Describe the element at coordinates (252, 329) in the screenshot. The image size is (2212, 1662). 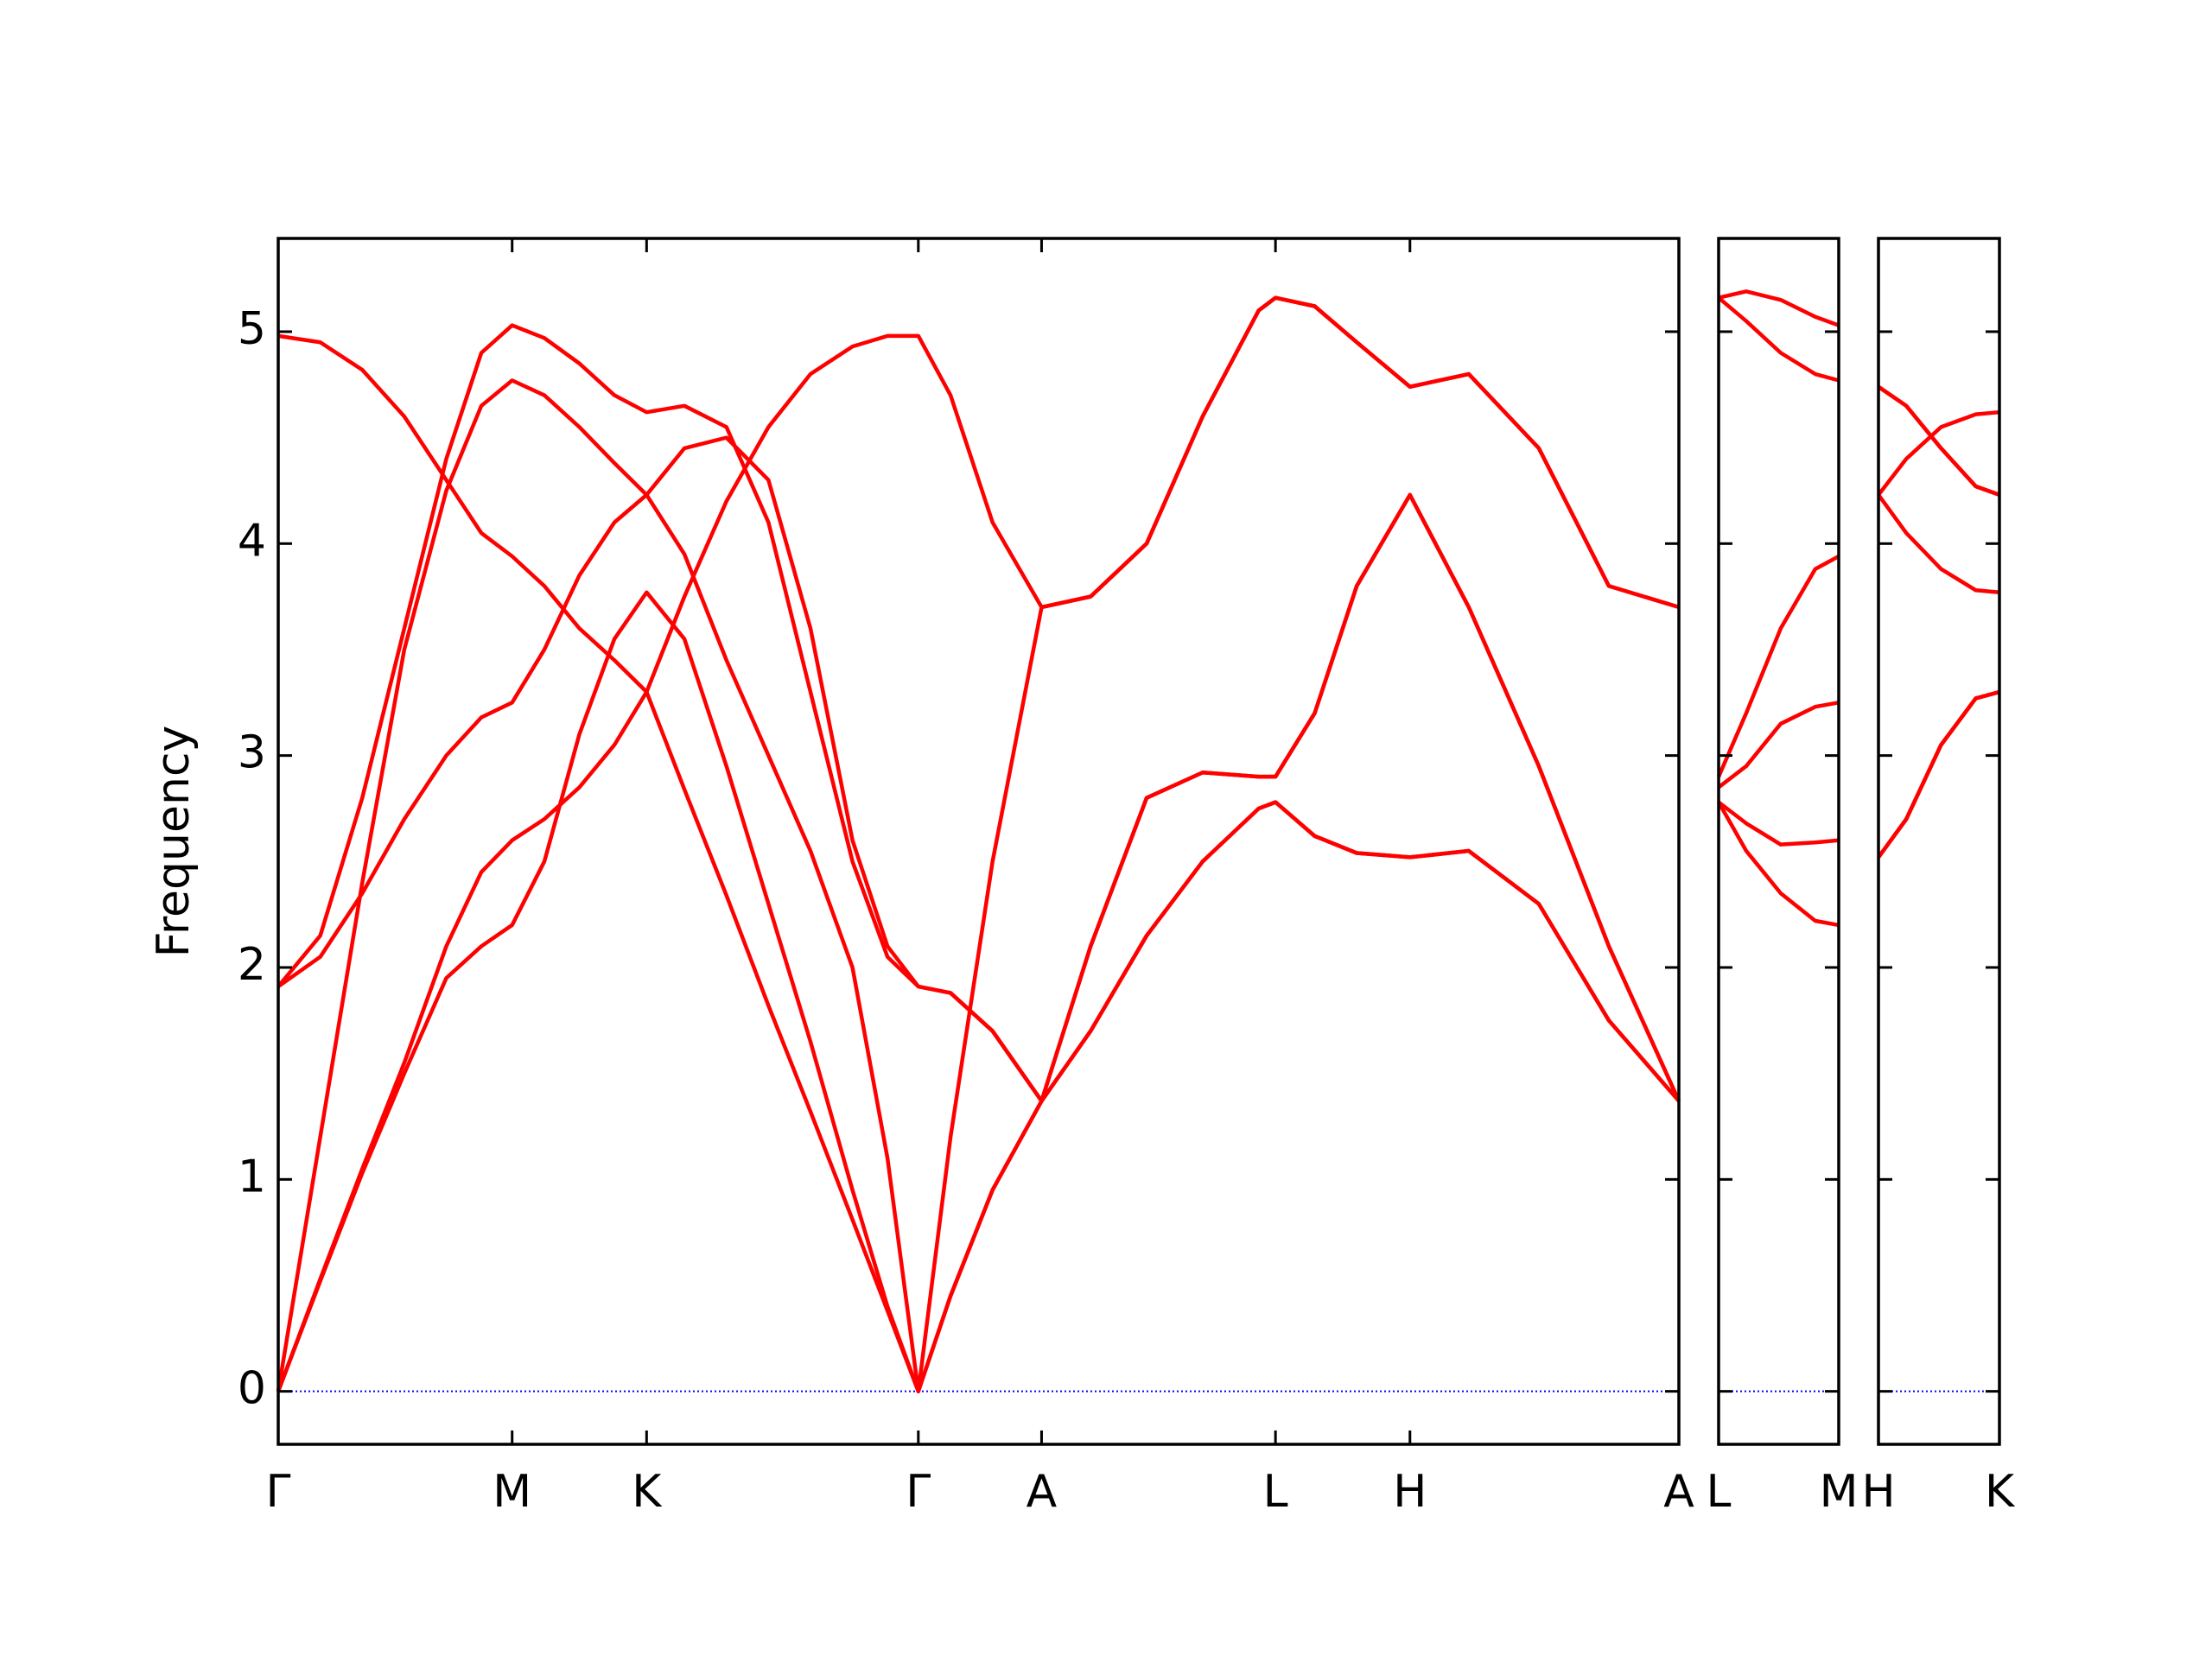
I see `y-tick-label: 5` at that location.